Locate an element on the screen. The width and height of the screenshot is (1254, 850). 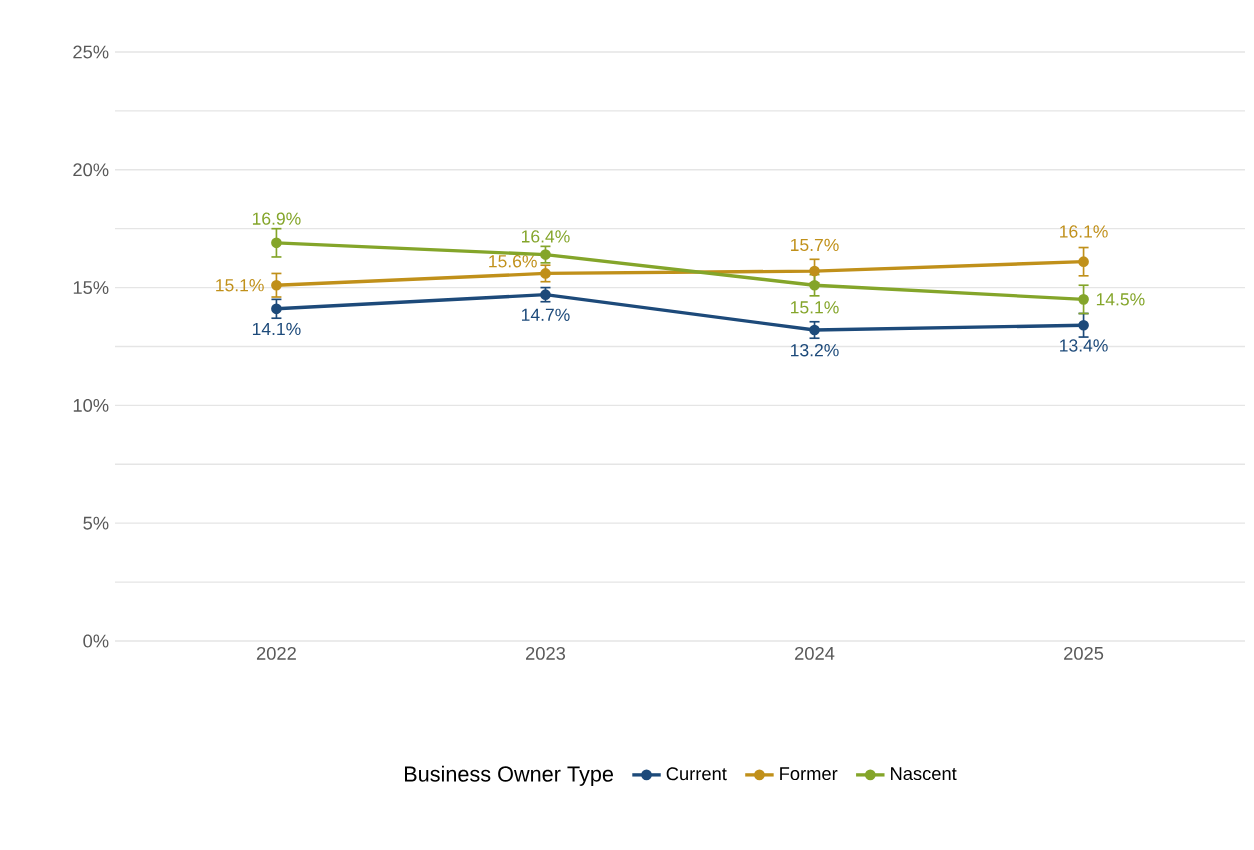
x-tick-label: 2023 is located at coordinates (546, 653).